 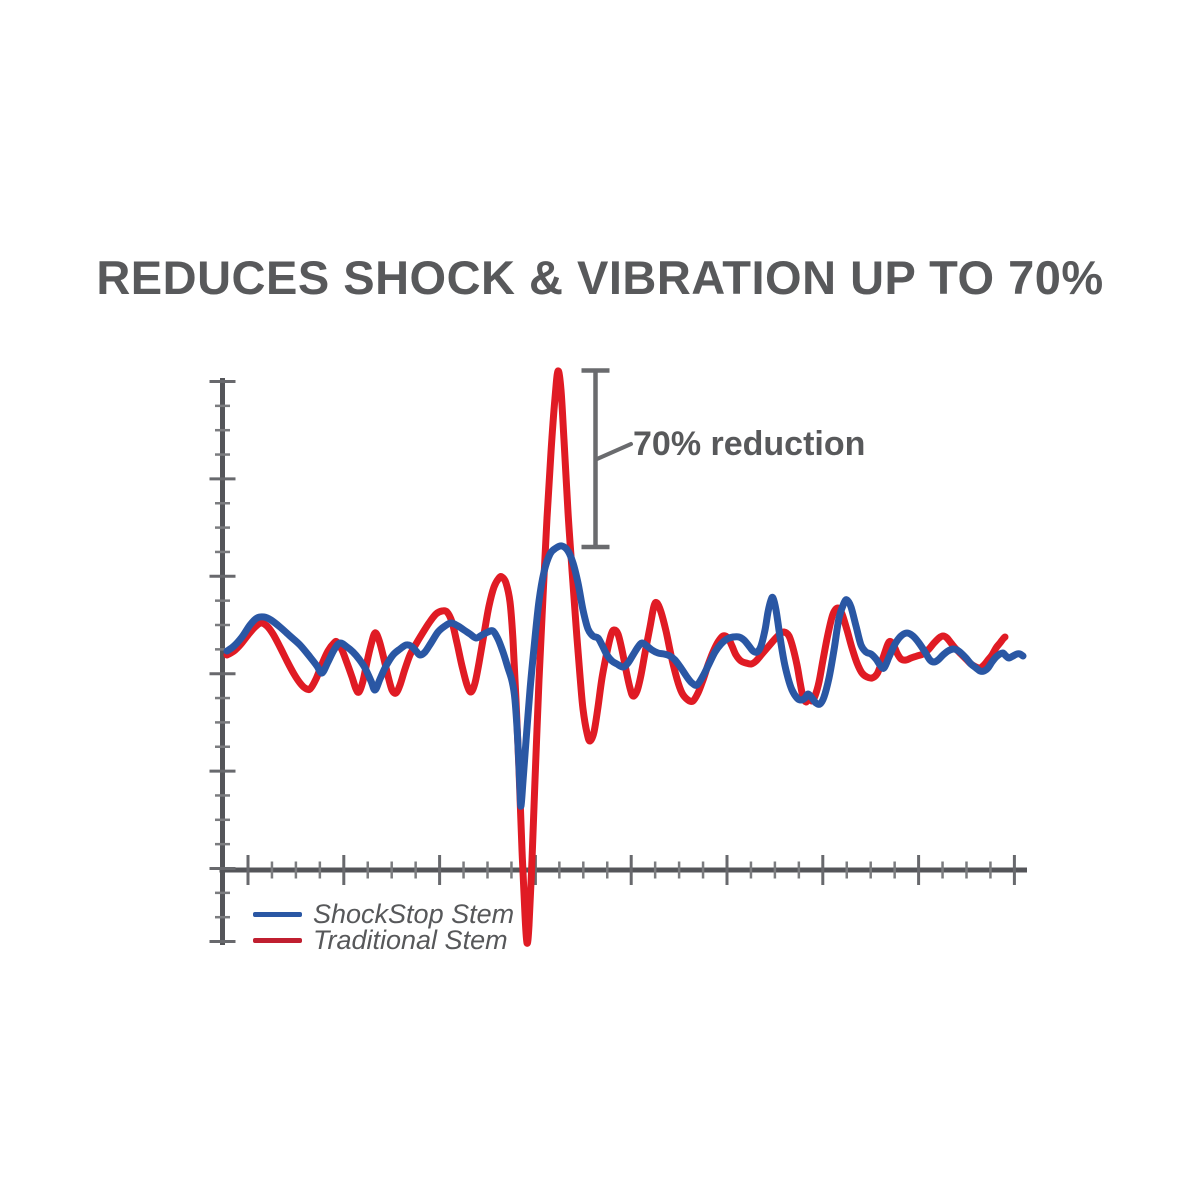 I want to click on legend-item-traditional: Traditional Stem, so click(x=383, y=940).